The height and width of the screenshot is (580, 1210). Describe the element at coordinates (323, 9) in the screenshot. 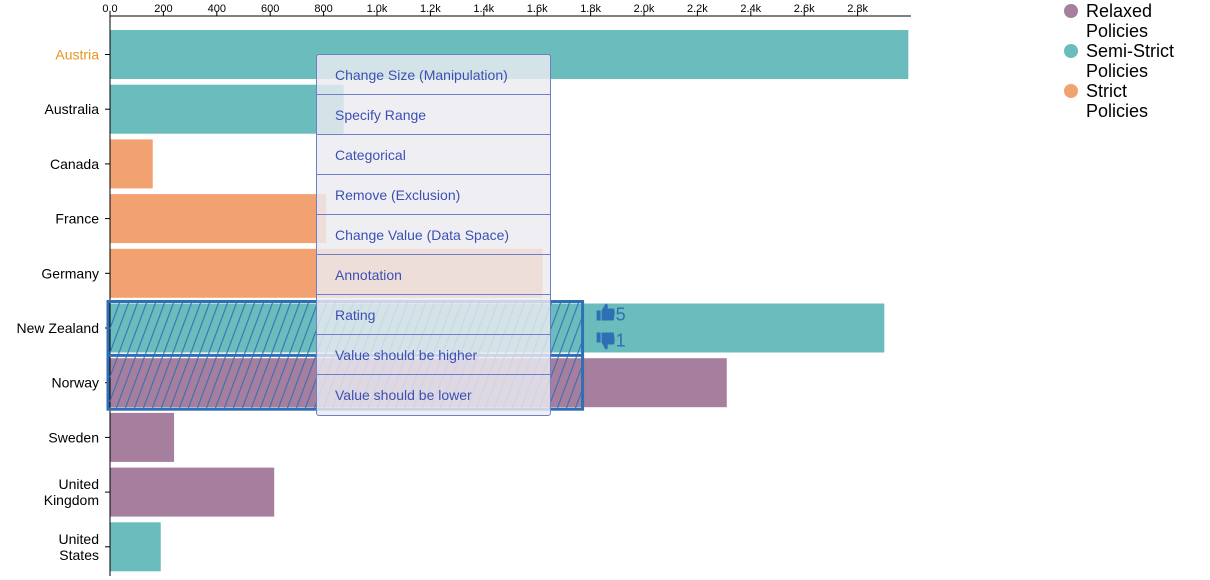

I see `x-tick-label: 800` at that location.